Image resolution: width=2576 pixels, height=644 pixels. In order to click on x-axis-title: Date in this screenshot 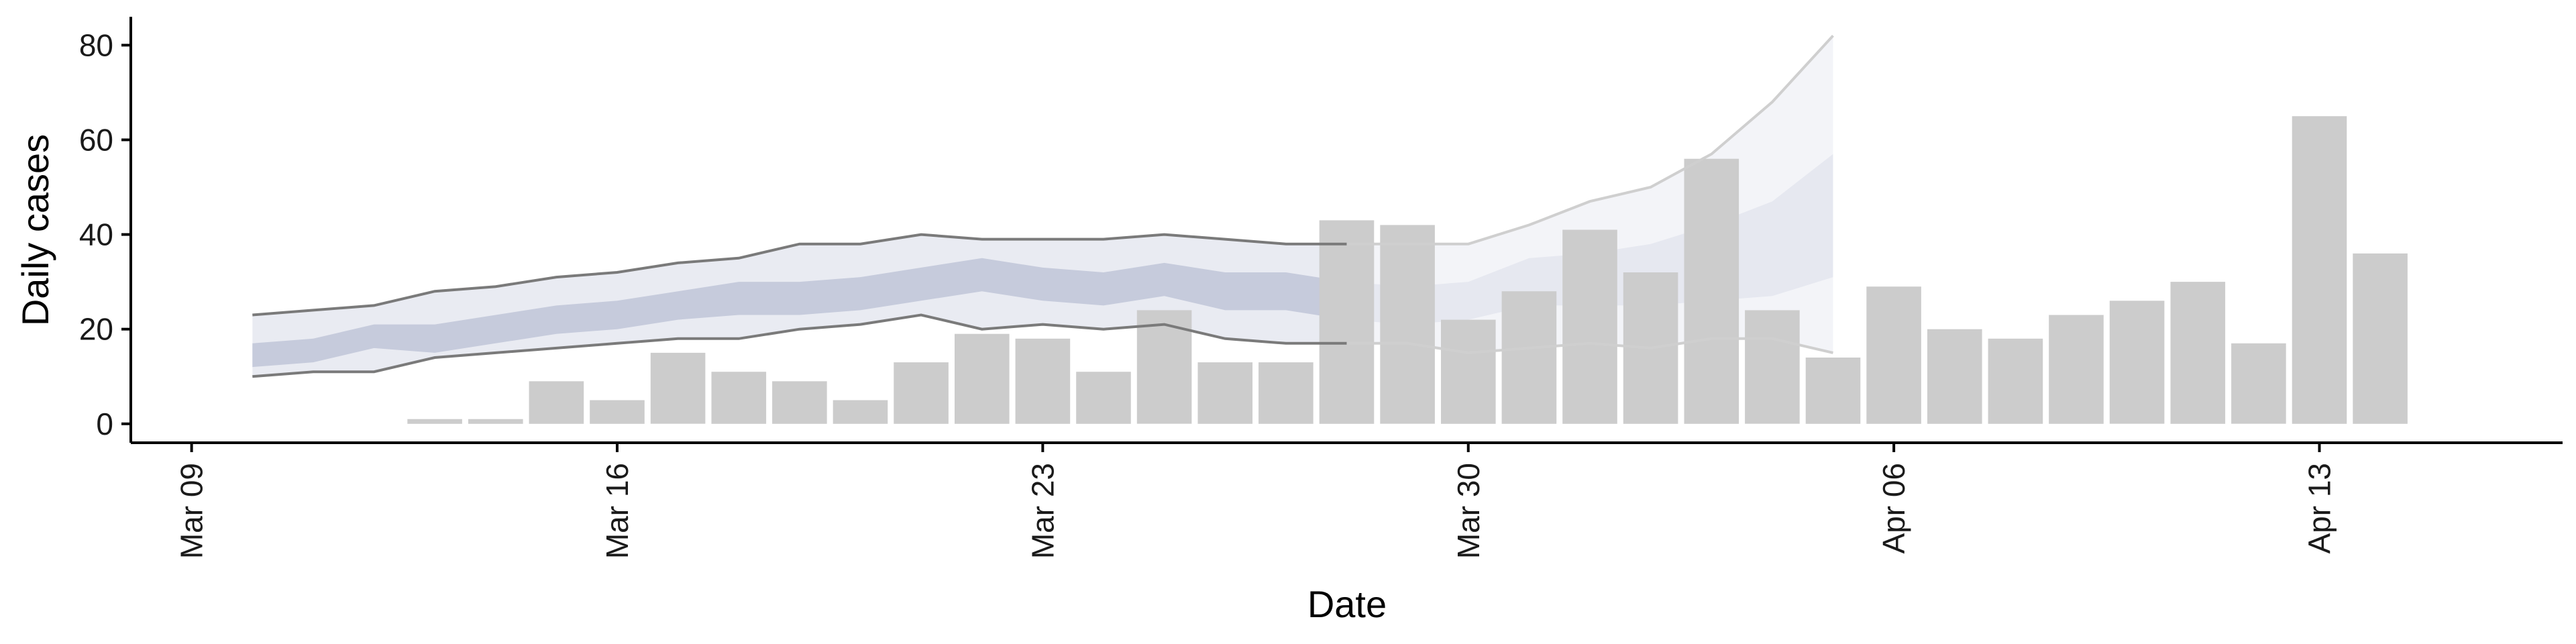, I will do `click(1347, 604)`.